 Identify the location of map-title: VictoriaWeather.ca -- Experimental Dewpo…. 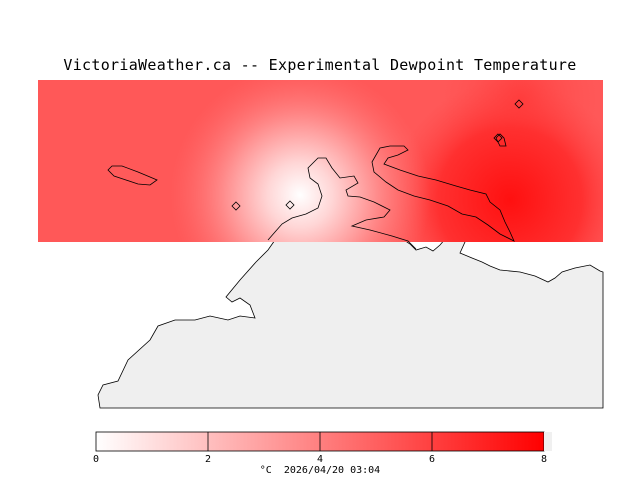
(320, 65).